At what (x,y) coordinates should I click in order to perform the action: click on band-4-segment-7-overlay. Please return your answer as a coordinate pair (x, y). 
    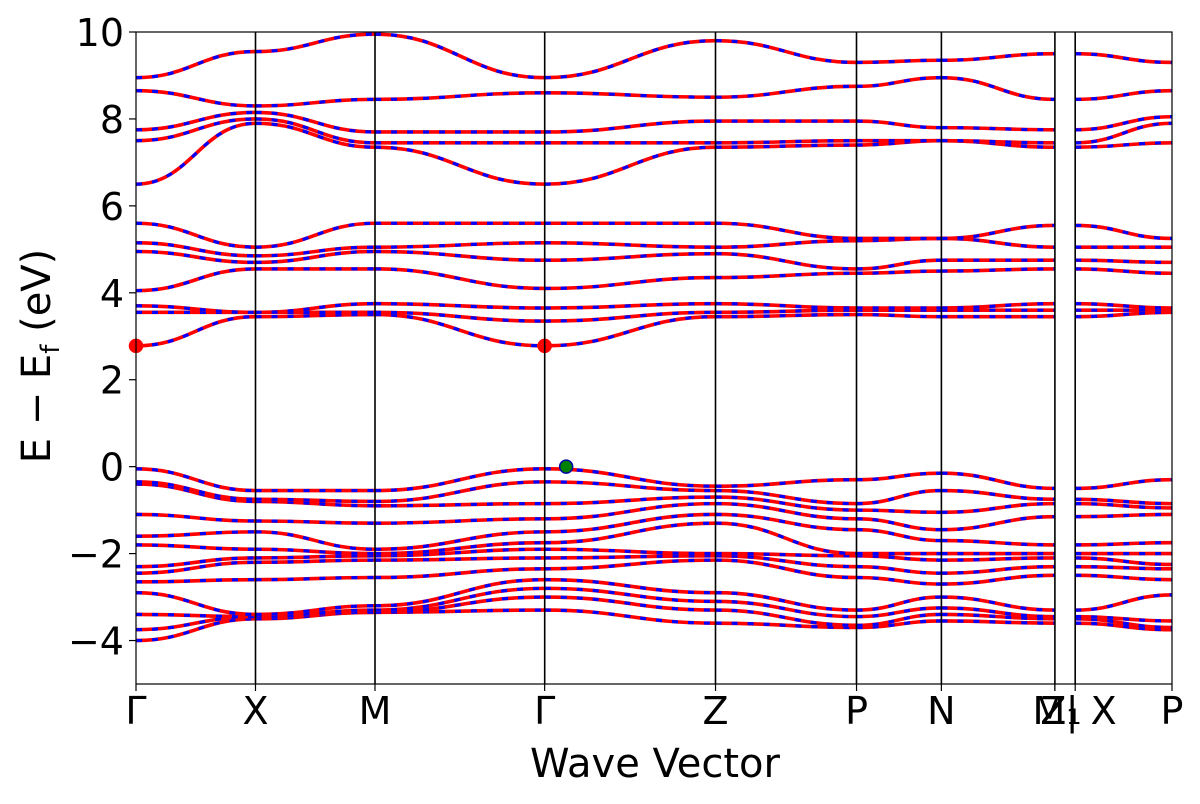
    Looking at the image, I should click on (1123, 577).